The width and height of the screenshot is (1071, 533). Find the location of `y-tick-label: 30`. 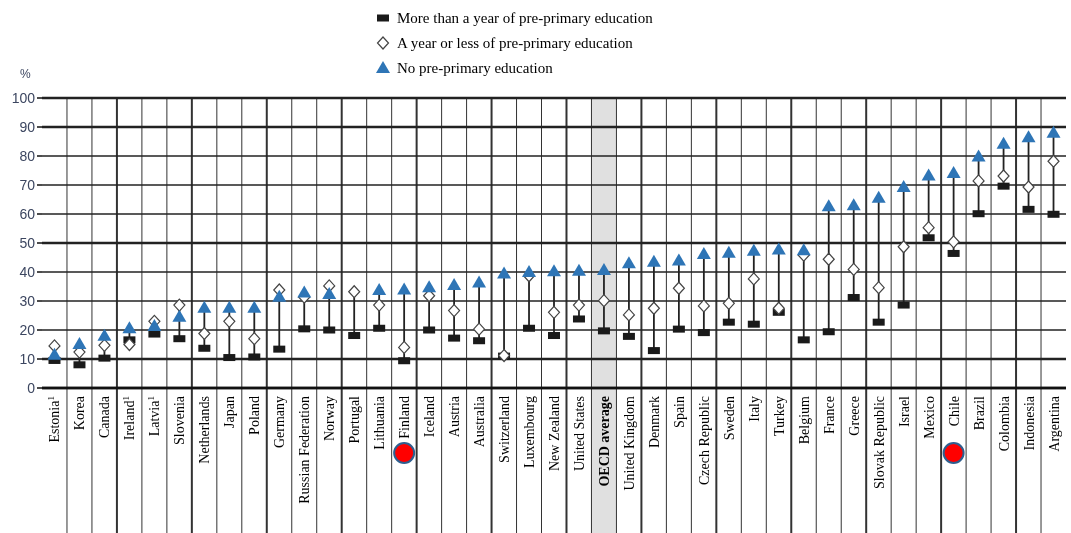

y-tick-label: 30 is located at coordinates (27, 300).